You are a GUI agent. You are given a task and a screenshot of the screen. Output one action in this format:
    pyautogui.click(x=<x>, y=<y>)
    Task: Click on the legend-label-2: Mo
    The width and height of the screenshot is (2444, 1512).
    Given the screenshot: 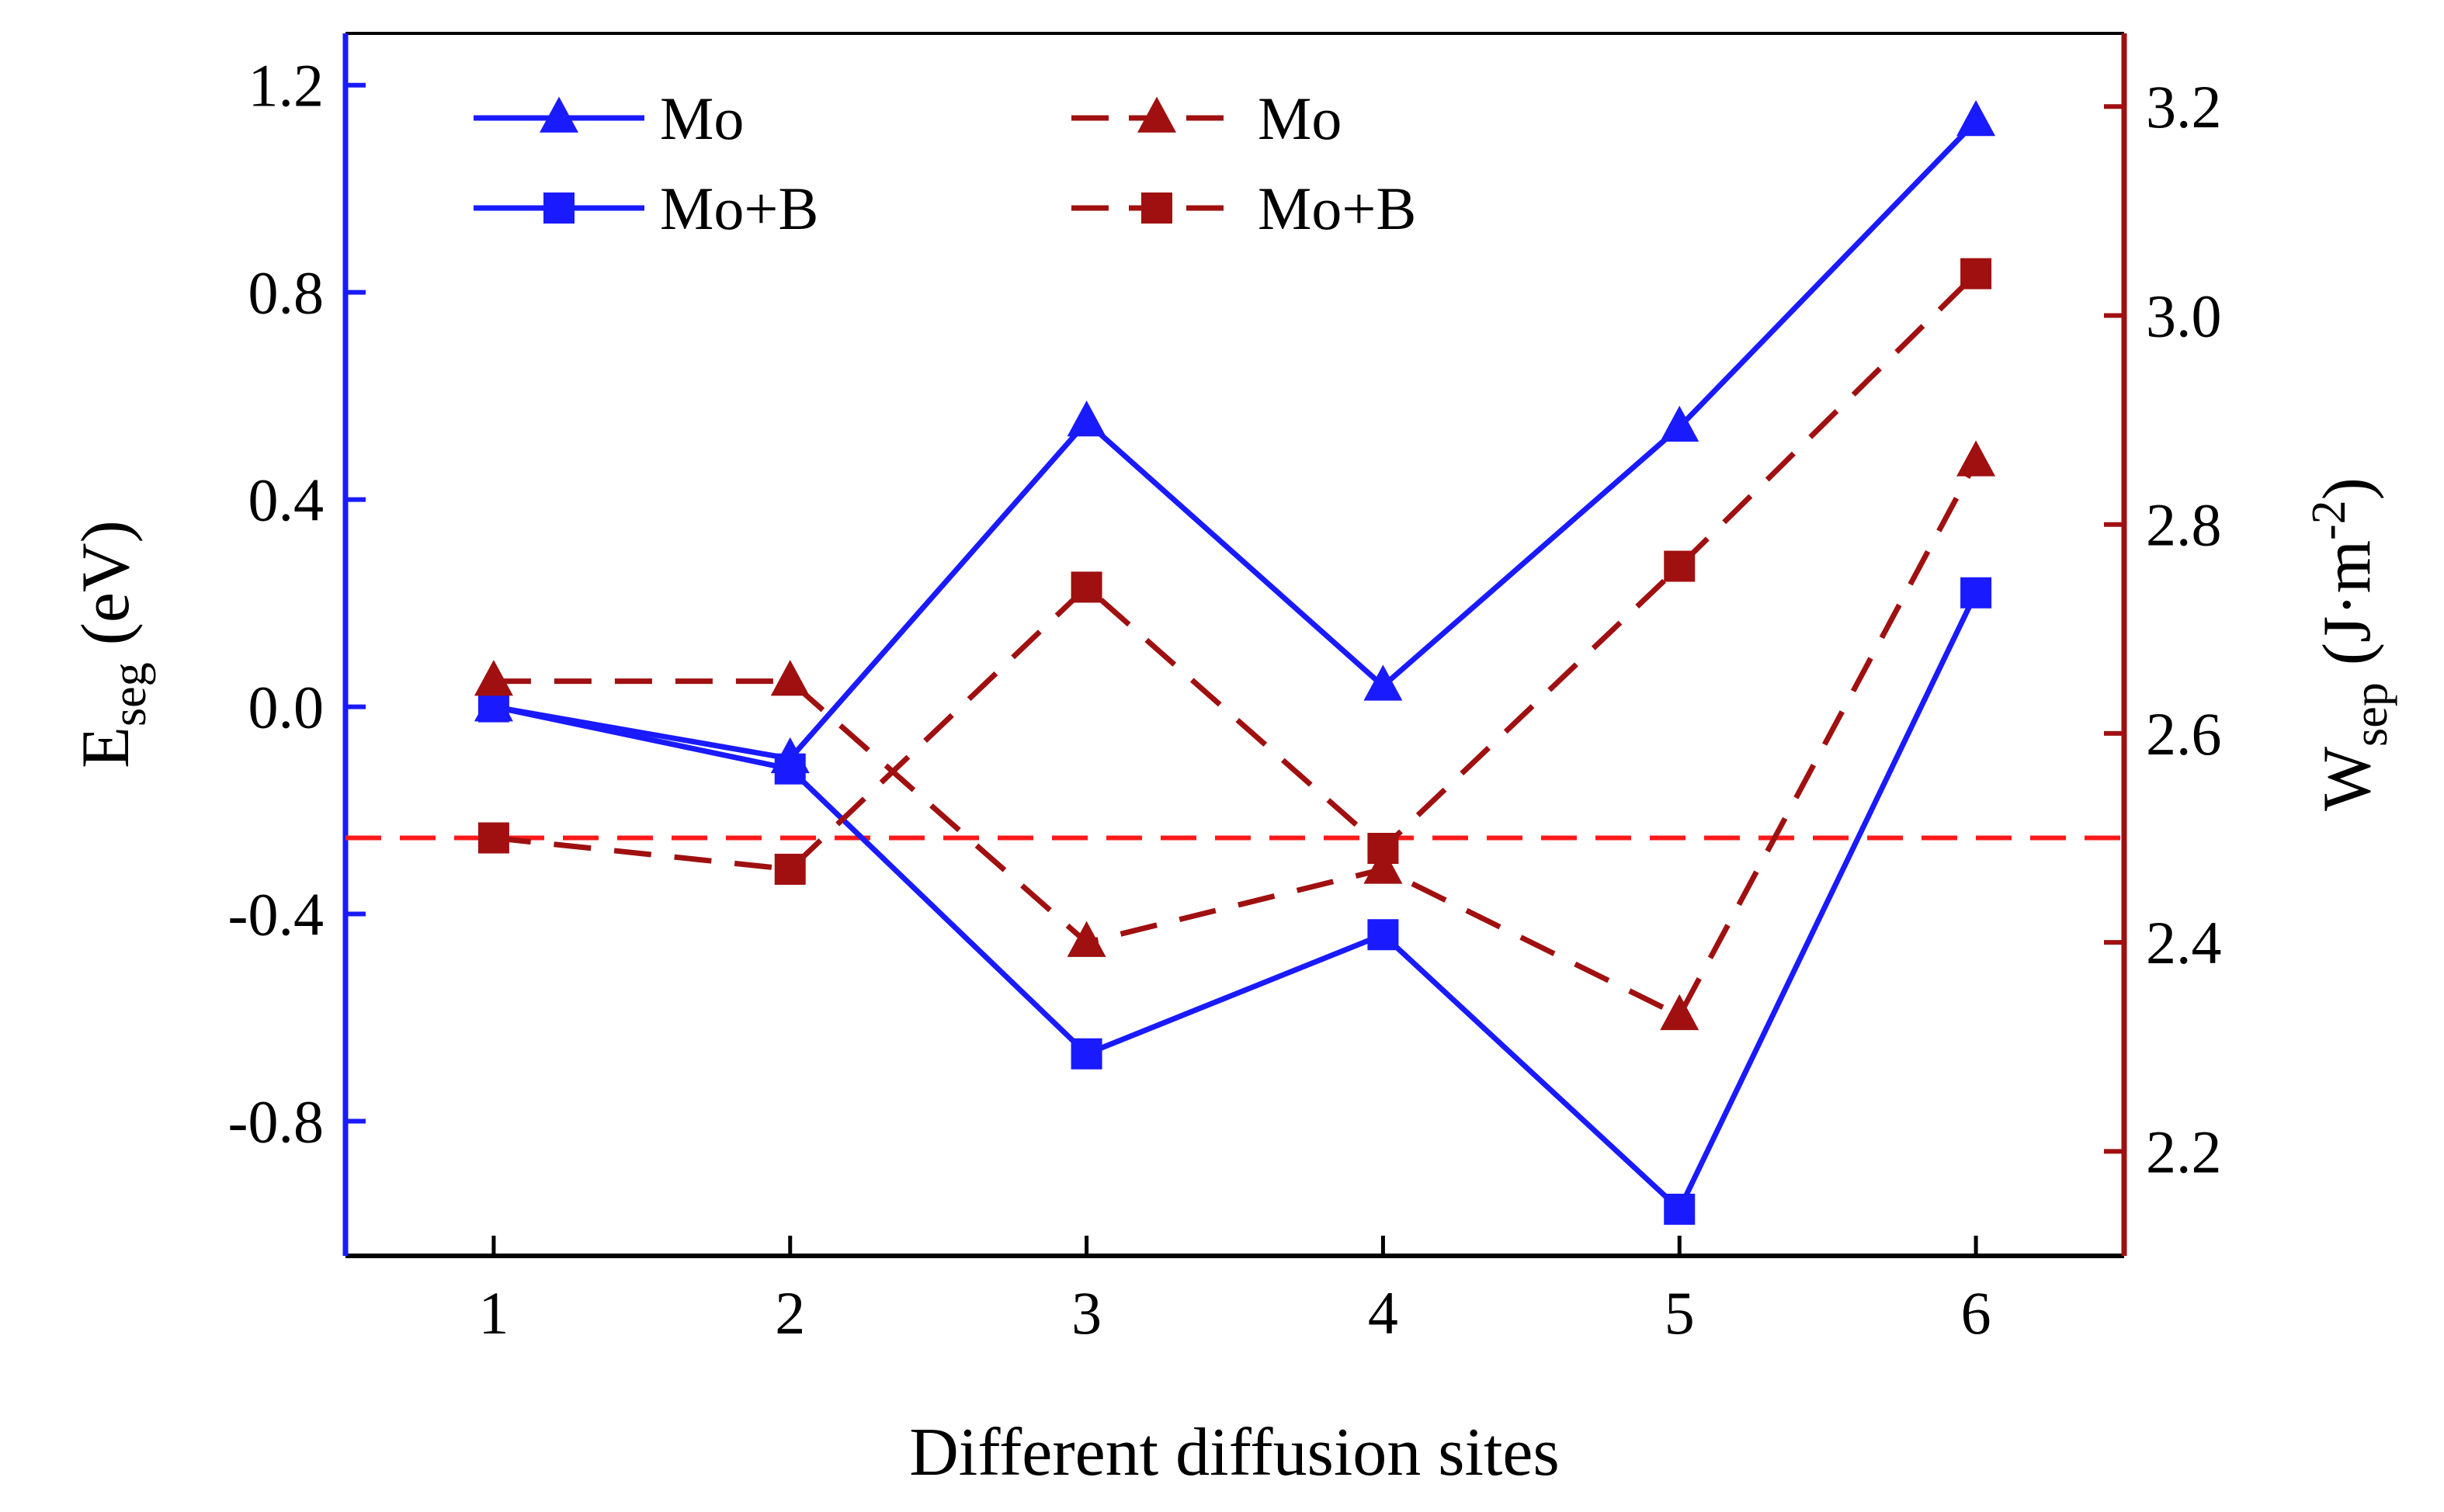 What is the action you would take?
    pyautogui.click(x=1300, y=118)
    